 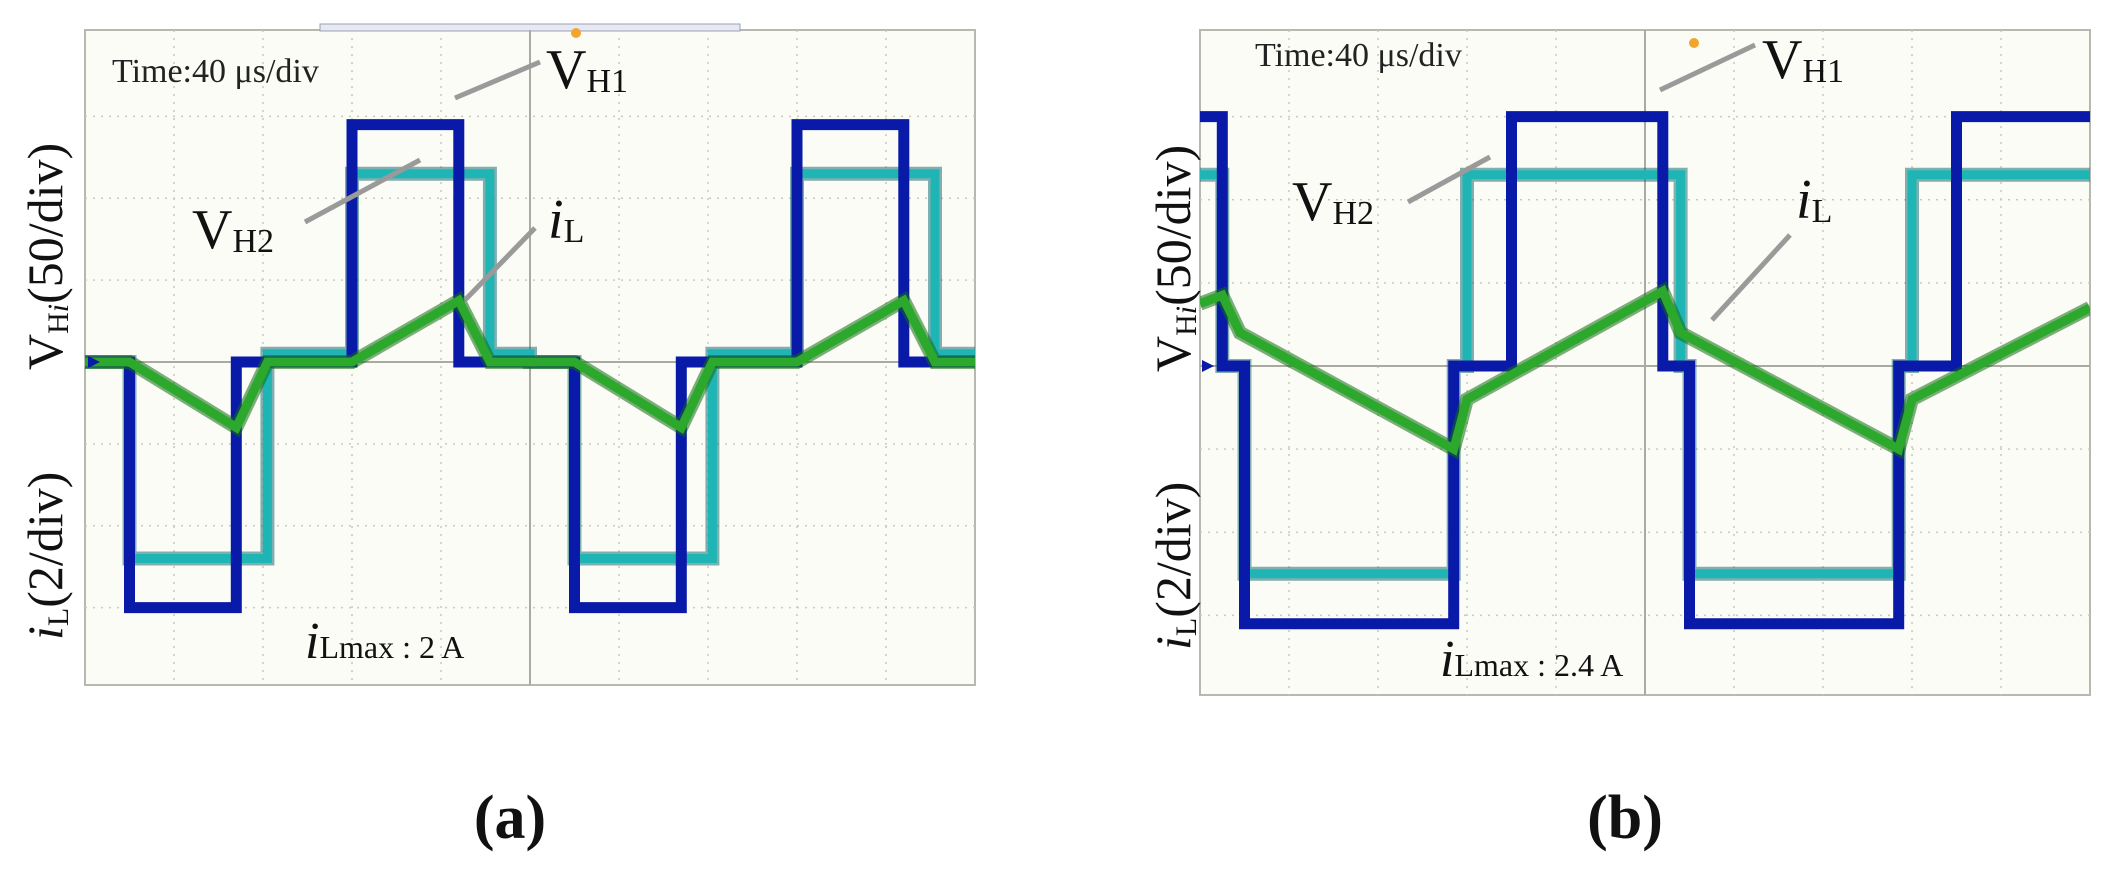 What do you see at coordinates (1174, 258) in the screenshot?
I see `panel-b-ylabel-top: VHi(50/div)` at bounding box center [1174, 258].